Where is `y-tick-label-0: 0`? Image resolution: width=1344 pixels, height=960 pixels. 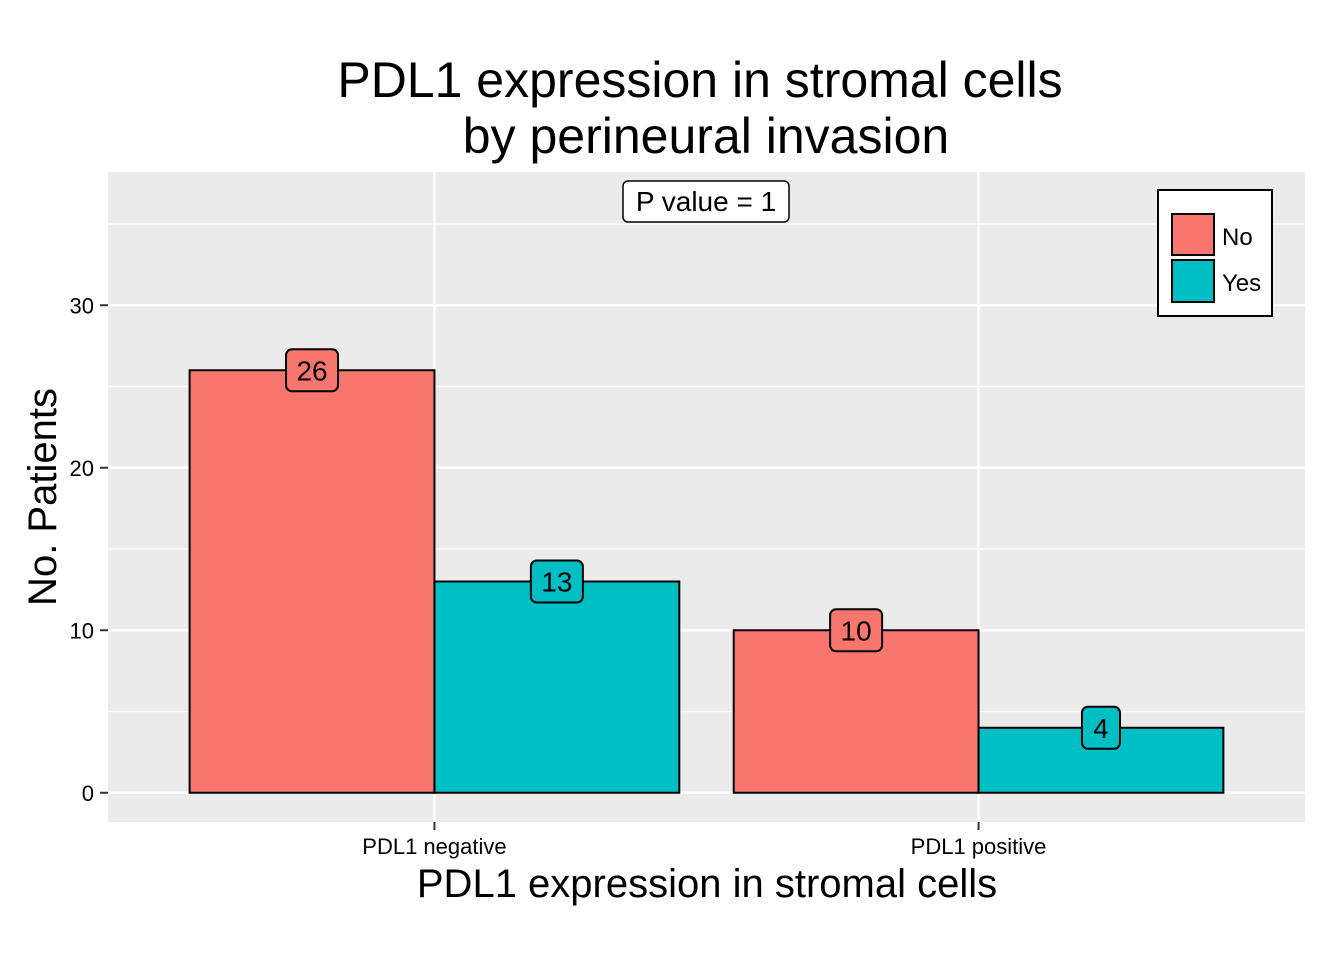 y-tick-label-0: 0 is located at coordinates (88, 793).